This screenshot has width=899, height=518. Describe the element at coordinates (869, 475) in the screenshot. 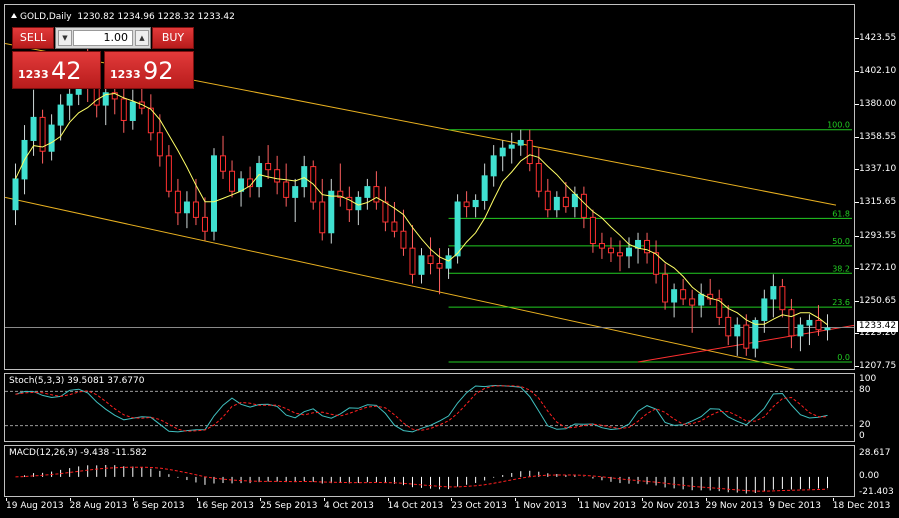

I see `macd-axis-label: 0.00` at that location.